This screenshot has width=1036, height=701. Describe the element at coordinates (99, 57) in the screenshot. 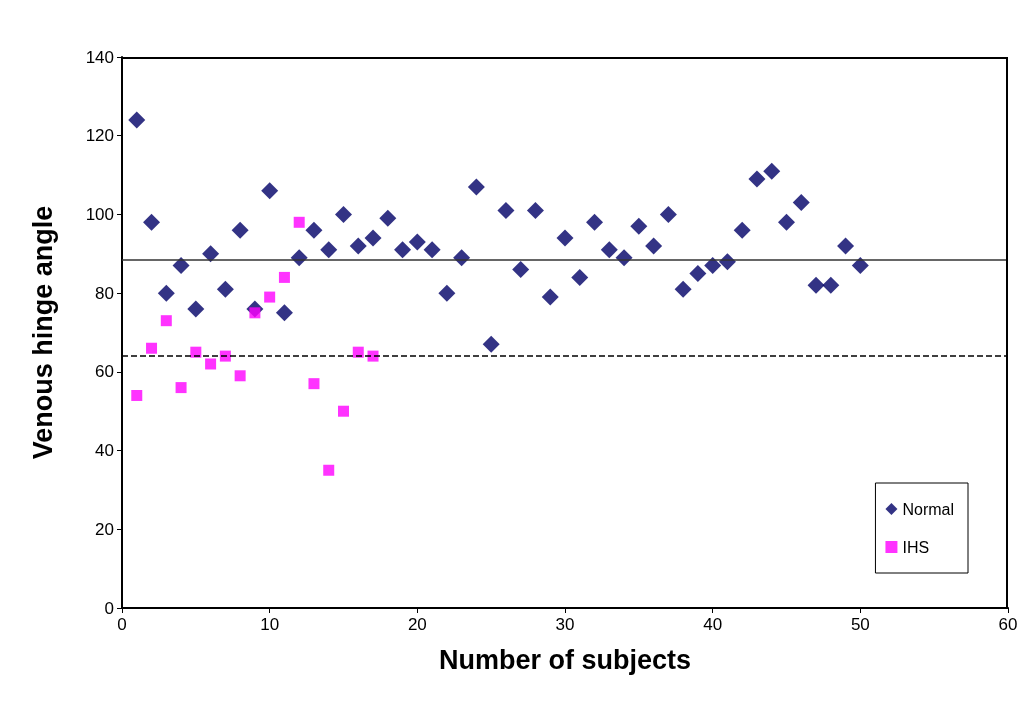

I see `y-tick-label: 140` at that location.